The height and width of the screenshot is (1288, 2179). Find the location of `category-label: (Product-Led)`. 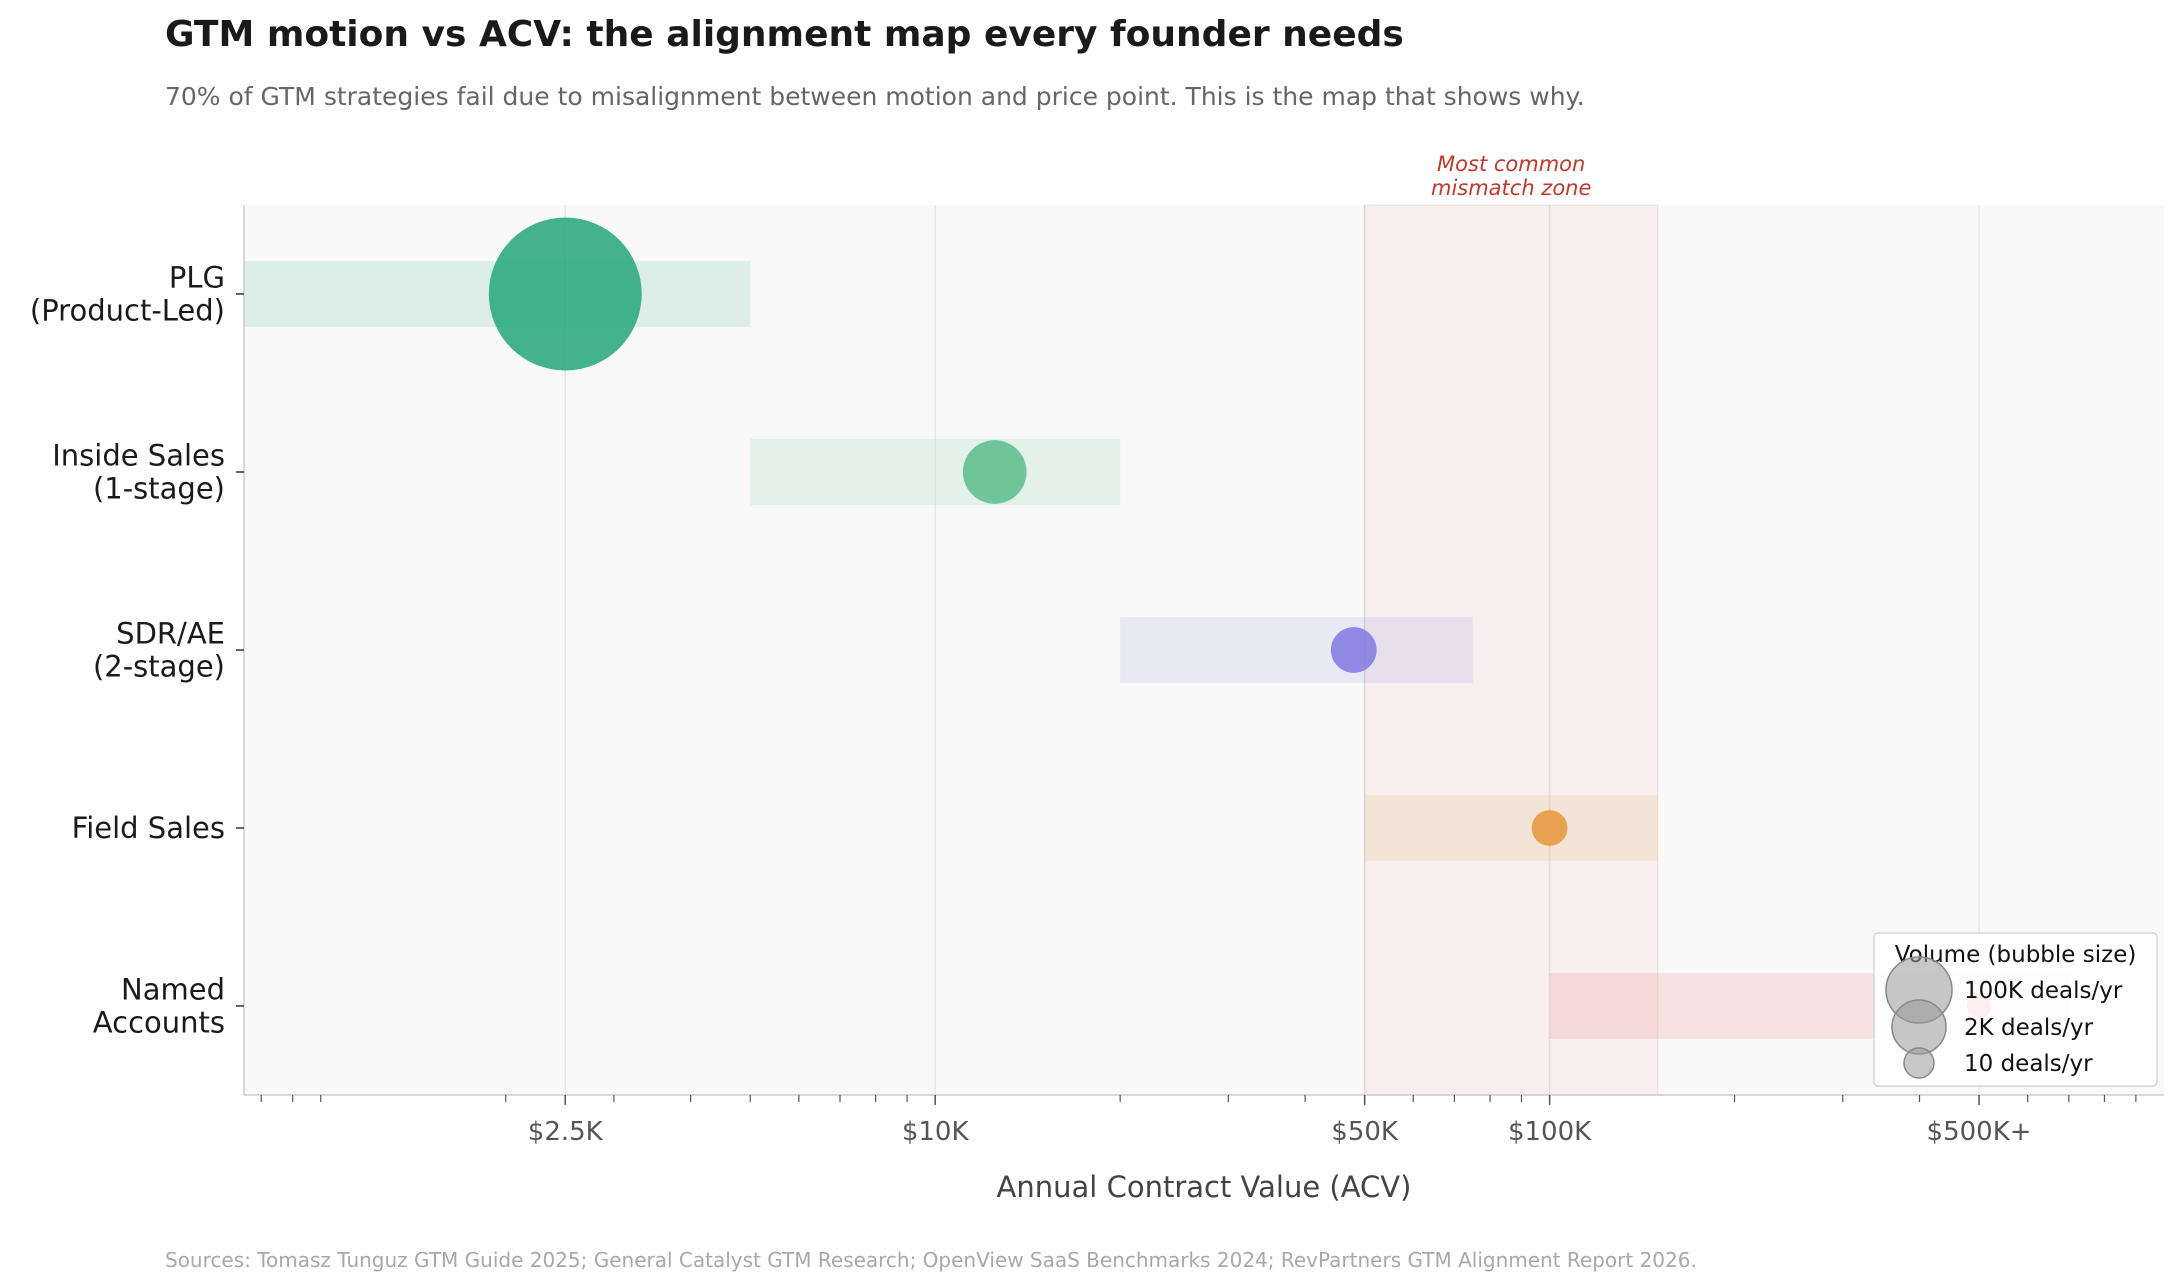

category-label: (Product-Led) is located at coordinates (127, 311).